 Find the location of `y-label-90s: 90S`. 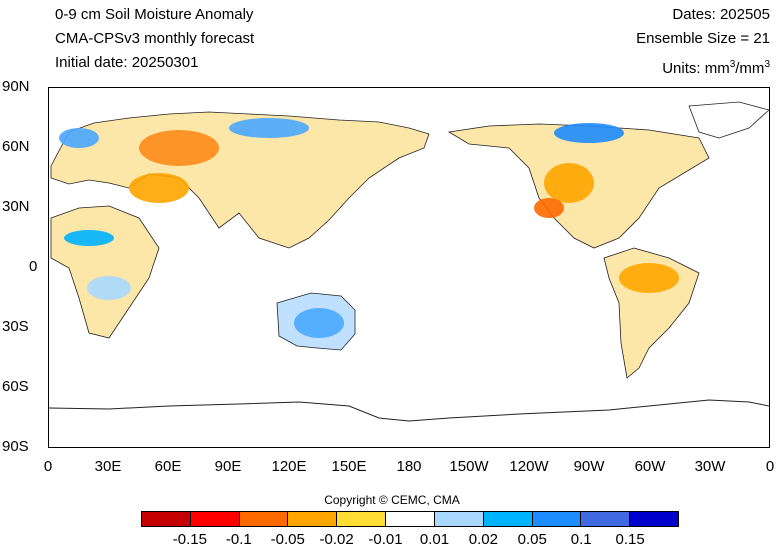

y-label-90s: 90S is located at coordinates (15, 446).